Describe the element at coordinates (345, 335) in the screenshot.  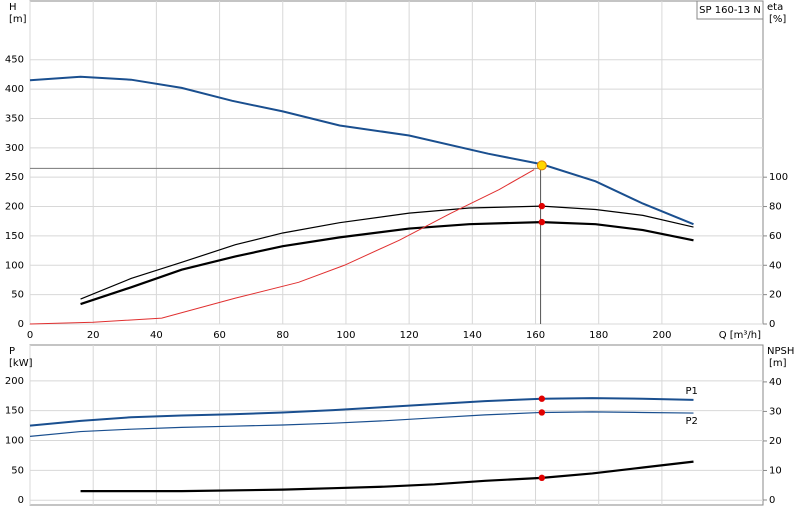
I see `x-tick-label: 100` at that location.